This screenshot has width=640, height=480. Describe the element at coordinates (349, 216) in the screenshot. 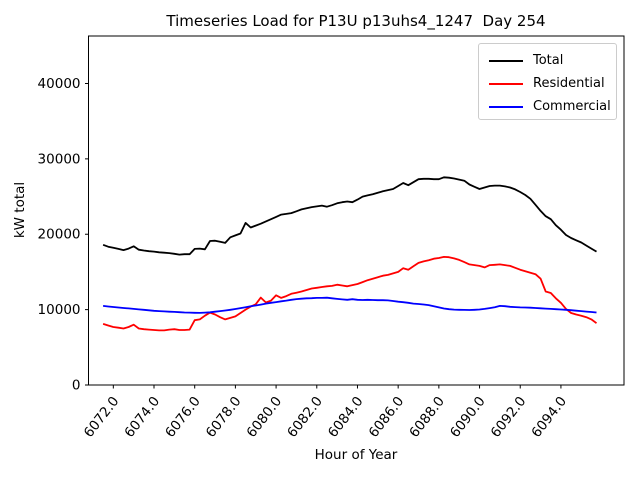

I see `series-line-total` at that location.